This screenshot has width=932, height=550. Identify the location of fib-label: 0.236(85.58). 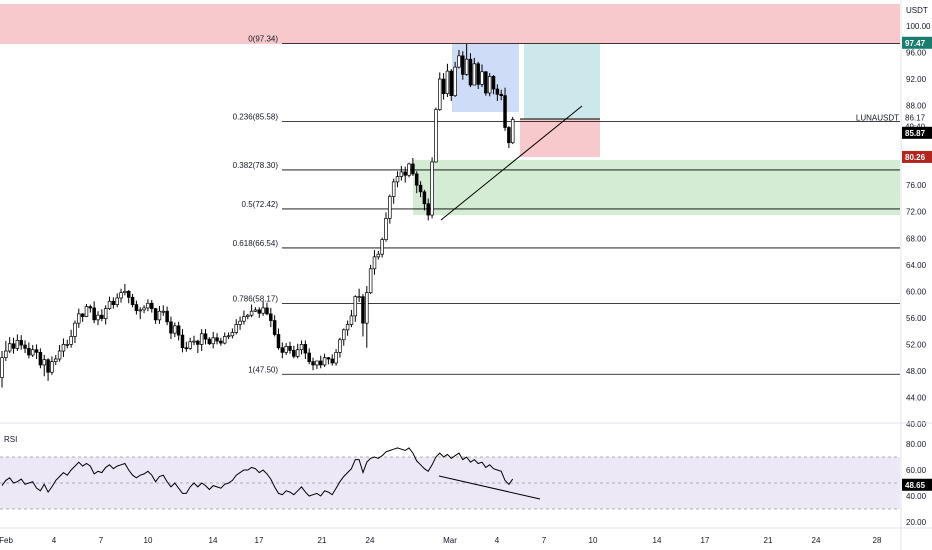
(256, 117).